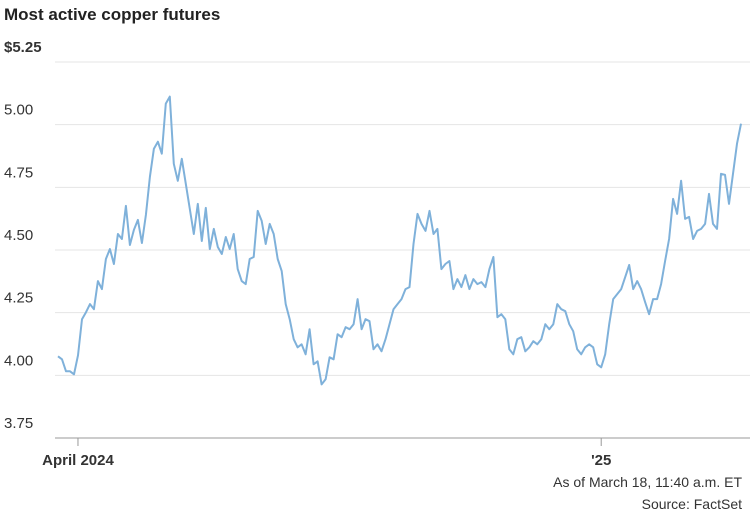 Image resolution: width=750 pixels, height=517 pixels. I want to click on footnote: As of March 18, 11:40 a.m. ET, so click(647, 482).